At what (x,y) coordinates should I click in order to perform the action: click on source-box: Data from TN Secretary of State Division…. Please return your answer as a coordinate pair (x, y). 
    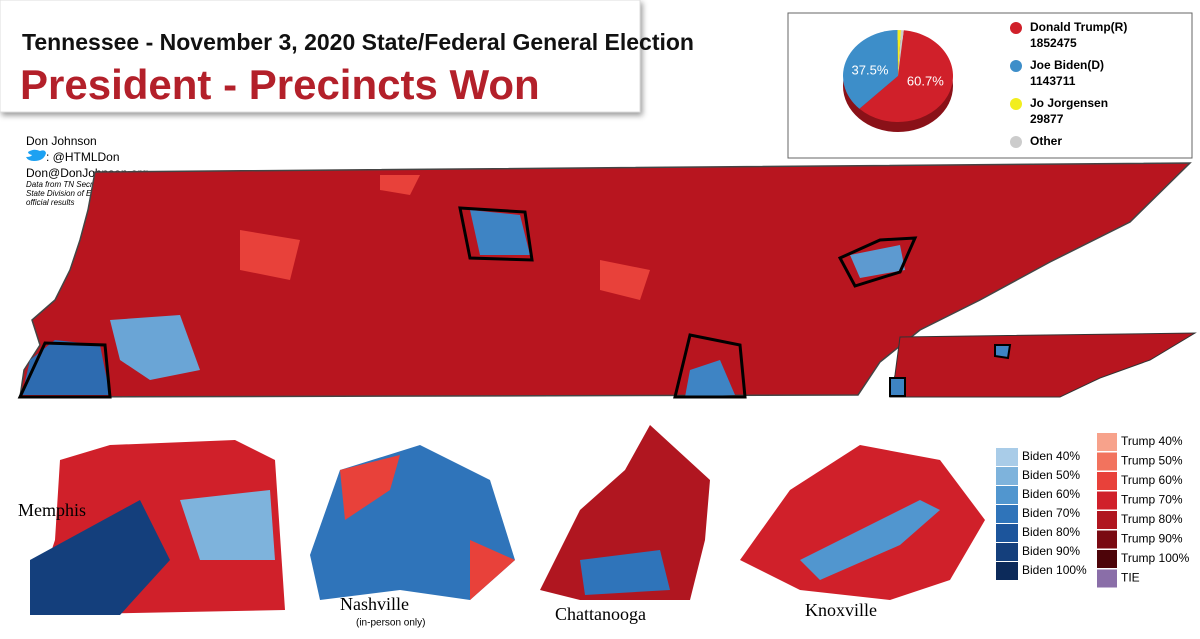
    Looking at the image, I should click on (73, 193).